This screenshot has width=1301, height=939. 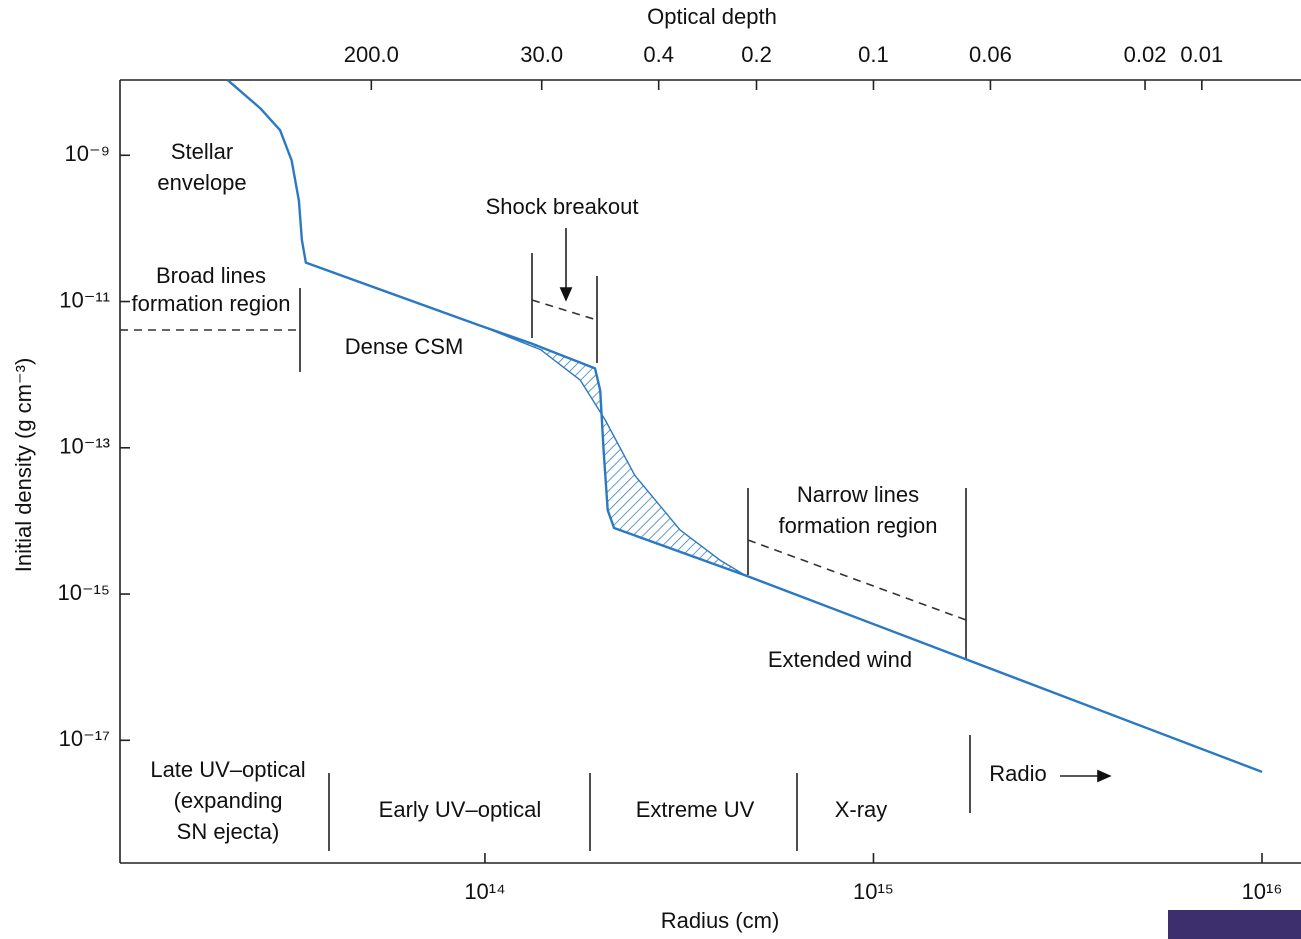 I want to click on annotation: Radio, so click(x=1017, y=773).